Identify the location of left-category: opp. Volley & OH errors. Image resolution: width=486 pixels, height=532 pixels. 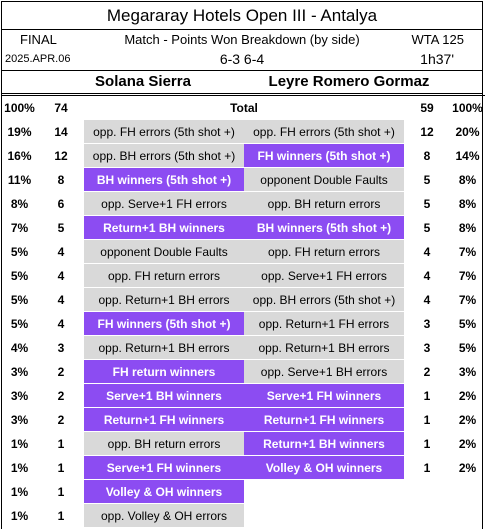
(164, 515).